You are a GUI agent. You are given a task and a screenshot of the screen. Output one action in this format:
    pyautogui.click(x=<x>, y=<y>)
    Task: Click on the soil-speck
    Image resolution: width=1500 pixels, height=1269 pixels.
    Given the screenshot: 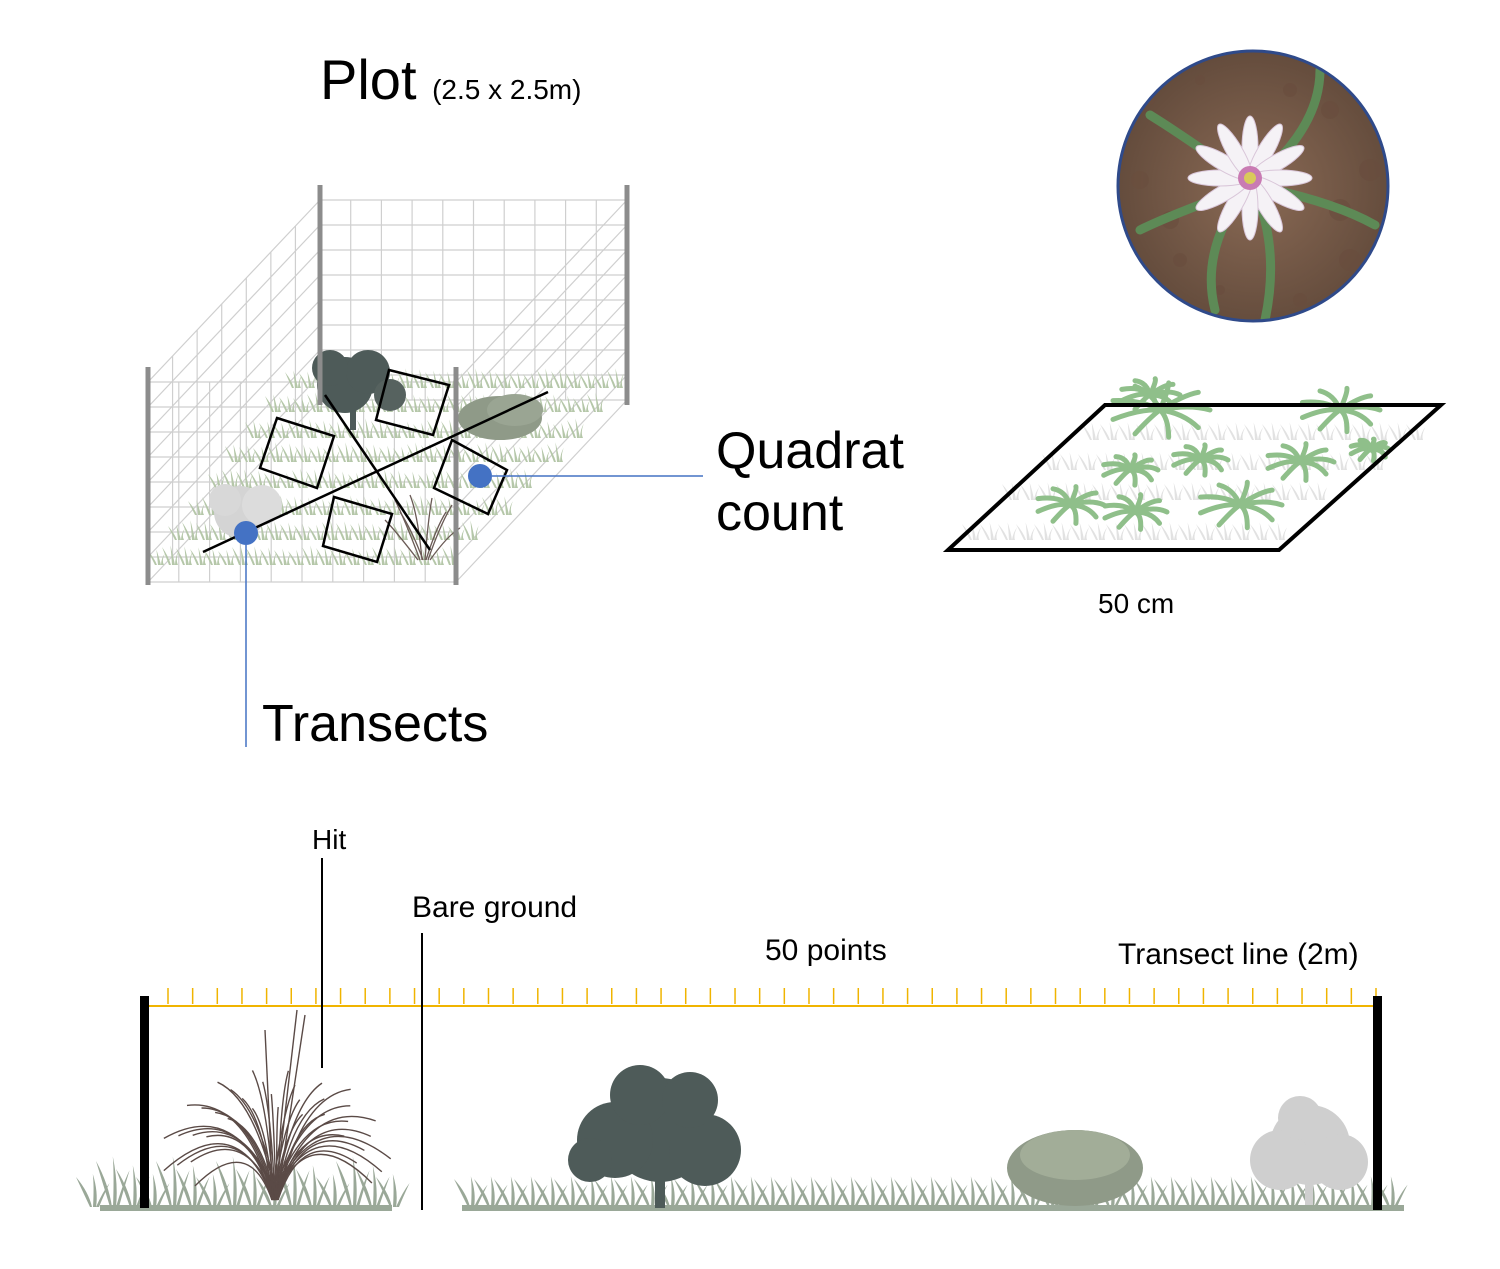 What is the action you would take?
    pyautogui.click(x=1350, y=260)
    